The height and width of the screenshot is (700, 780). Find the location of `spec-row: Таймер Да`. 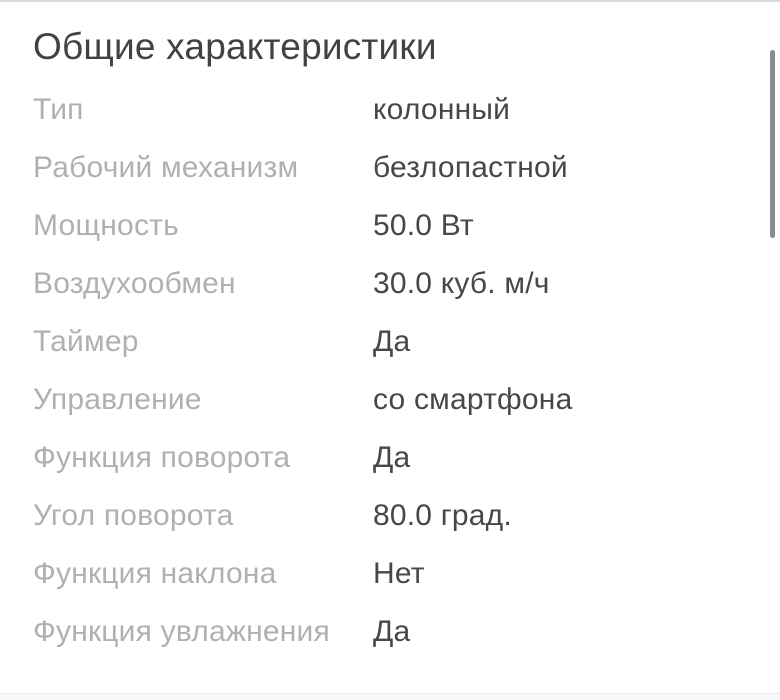

spec-row: Таймер Да is located at coordinates (386, 342).